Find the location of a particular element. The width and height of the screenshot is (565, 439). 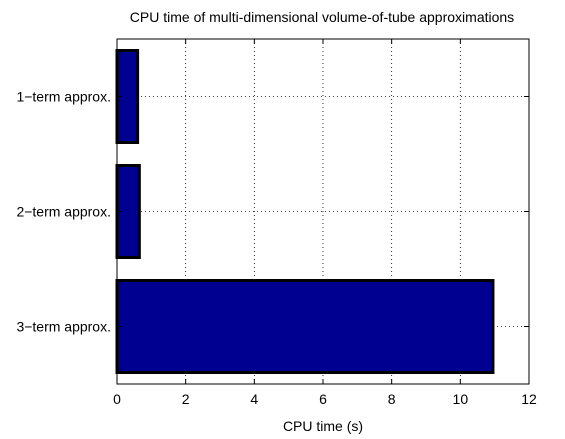

x-tick-label: 10 is located at coordinates (461, 399).